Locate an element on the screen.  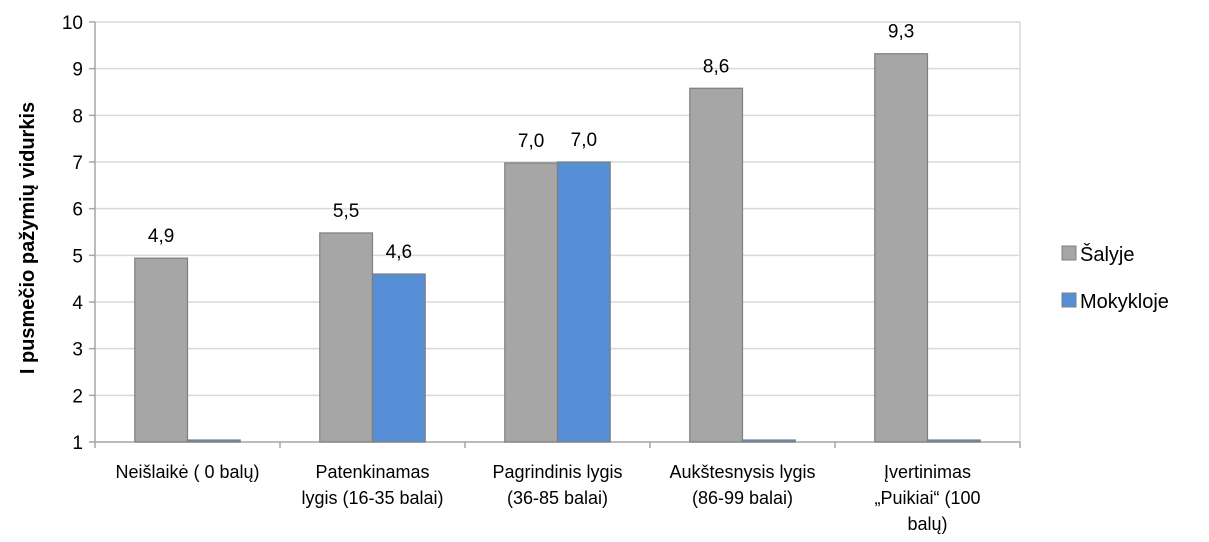
y-axis-title: I pusmečio pažymių vidurkis is located at coordinates (28, 238).